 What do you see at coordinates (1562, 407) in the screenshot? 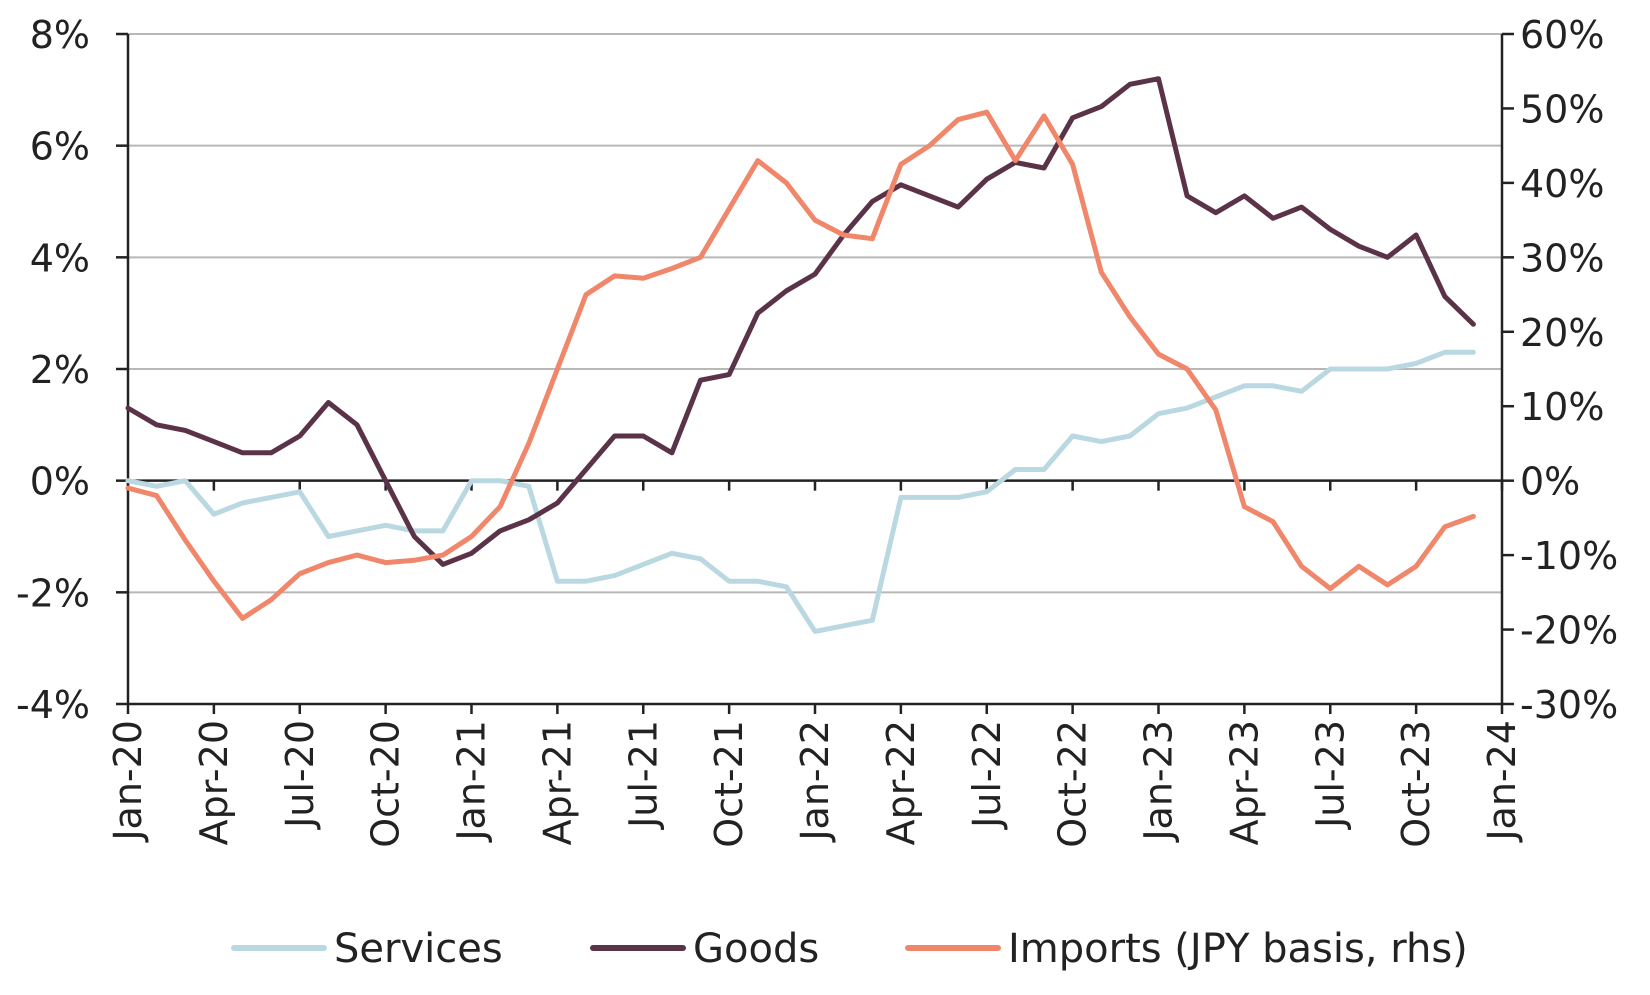
I see `y-right-tick-label: 10%` at bounding box center [1562, 407].